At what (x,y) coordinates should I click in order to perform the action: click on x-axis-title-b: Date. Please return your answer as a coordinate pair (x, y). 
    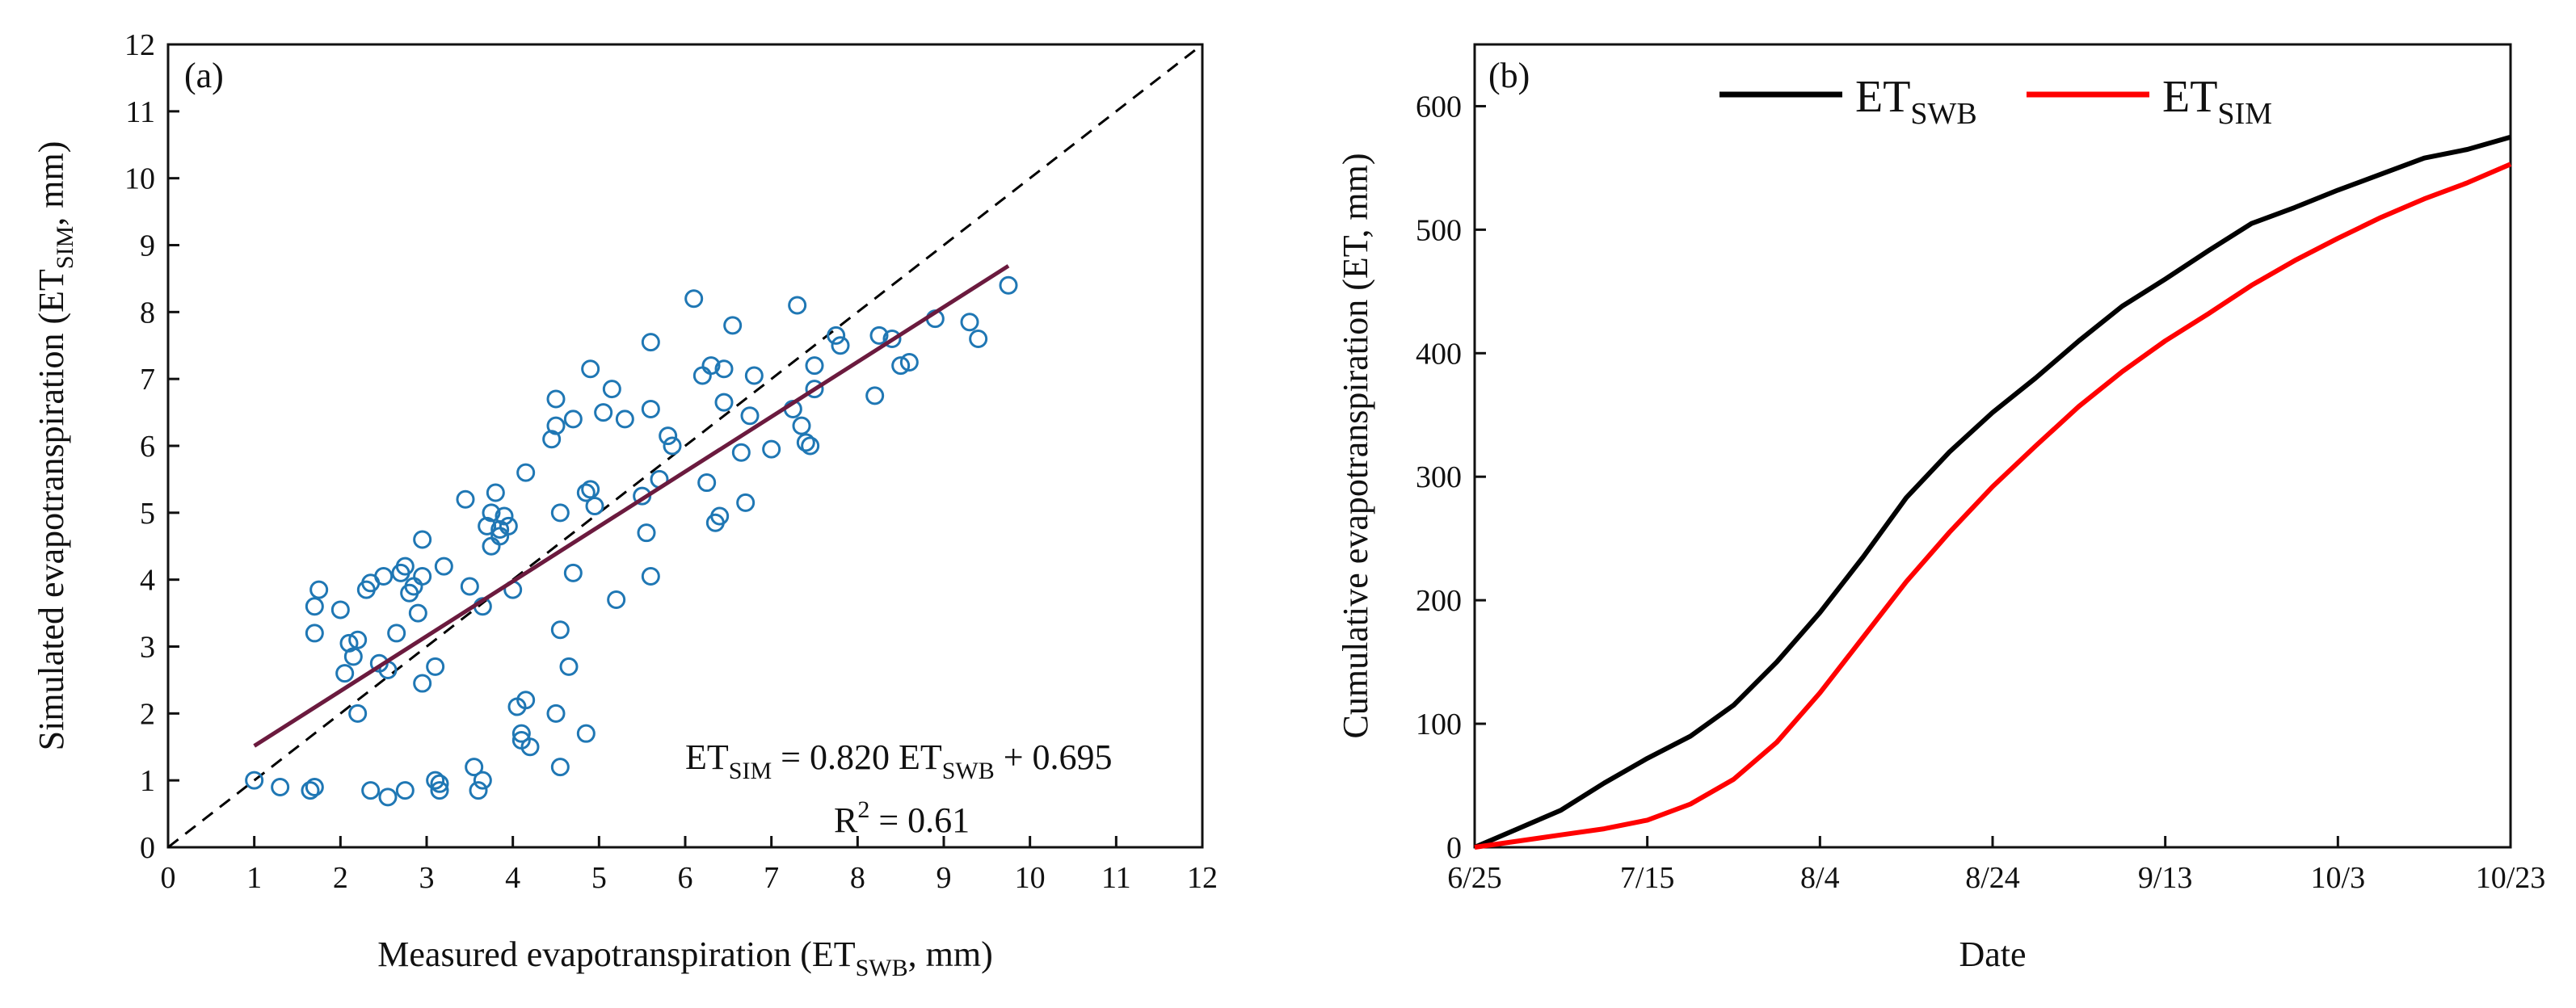
    Looking at the image, I should click on (1992, 954).